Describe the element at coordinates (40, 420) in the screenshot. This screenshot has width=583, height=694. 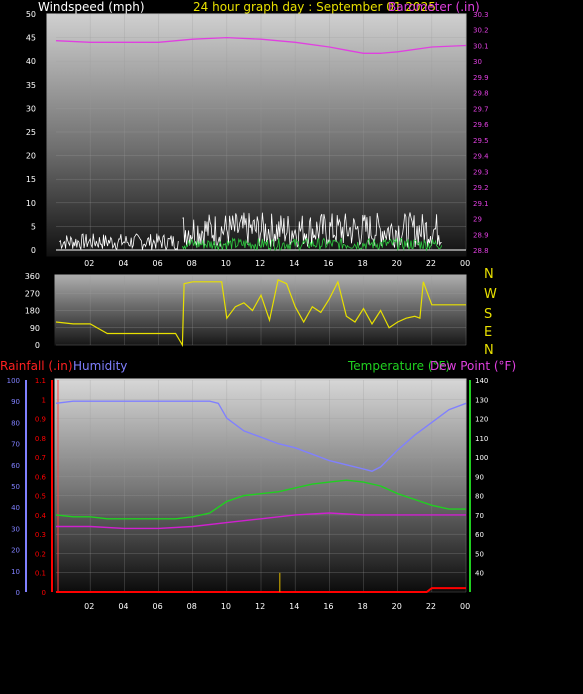
I see `rain-y-tick: 0.9` at that location.